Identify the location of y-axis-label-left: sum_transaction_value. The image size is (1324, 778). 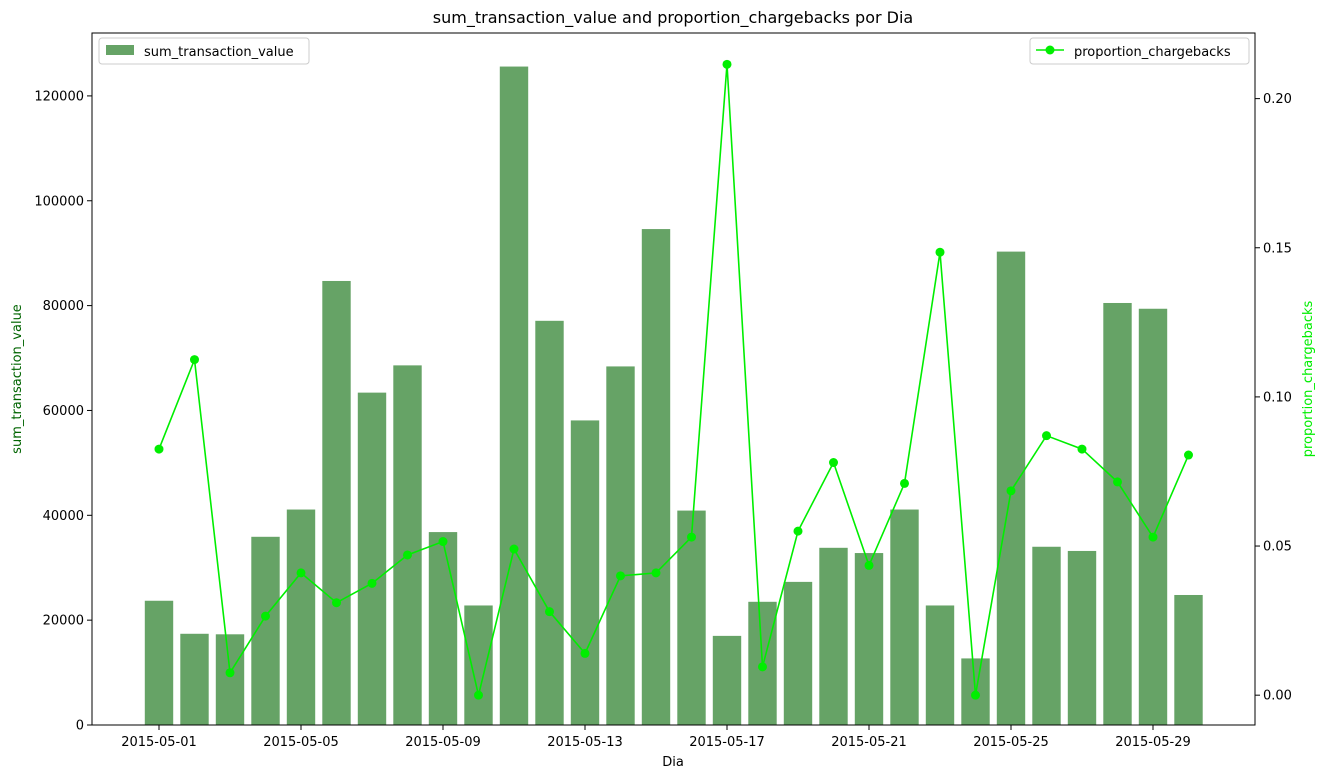
(17, 379).